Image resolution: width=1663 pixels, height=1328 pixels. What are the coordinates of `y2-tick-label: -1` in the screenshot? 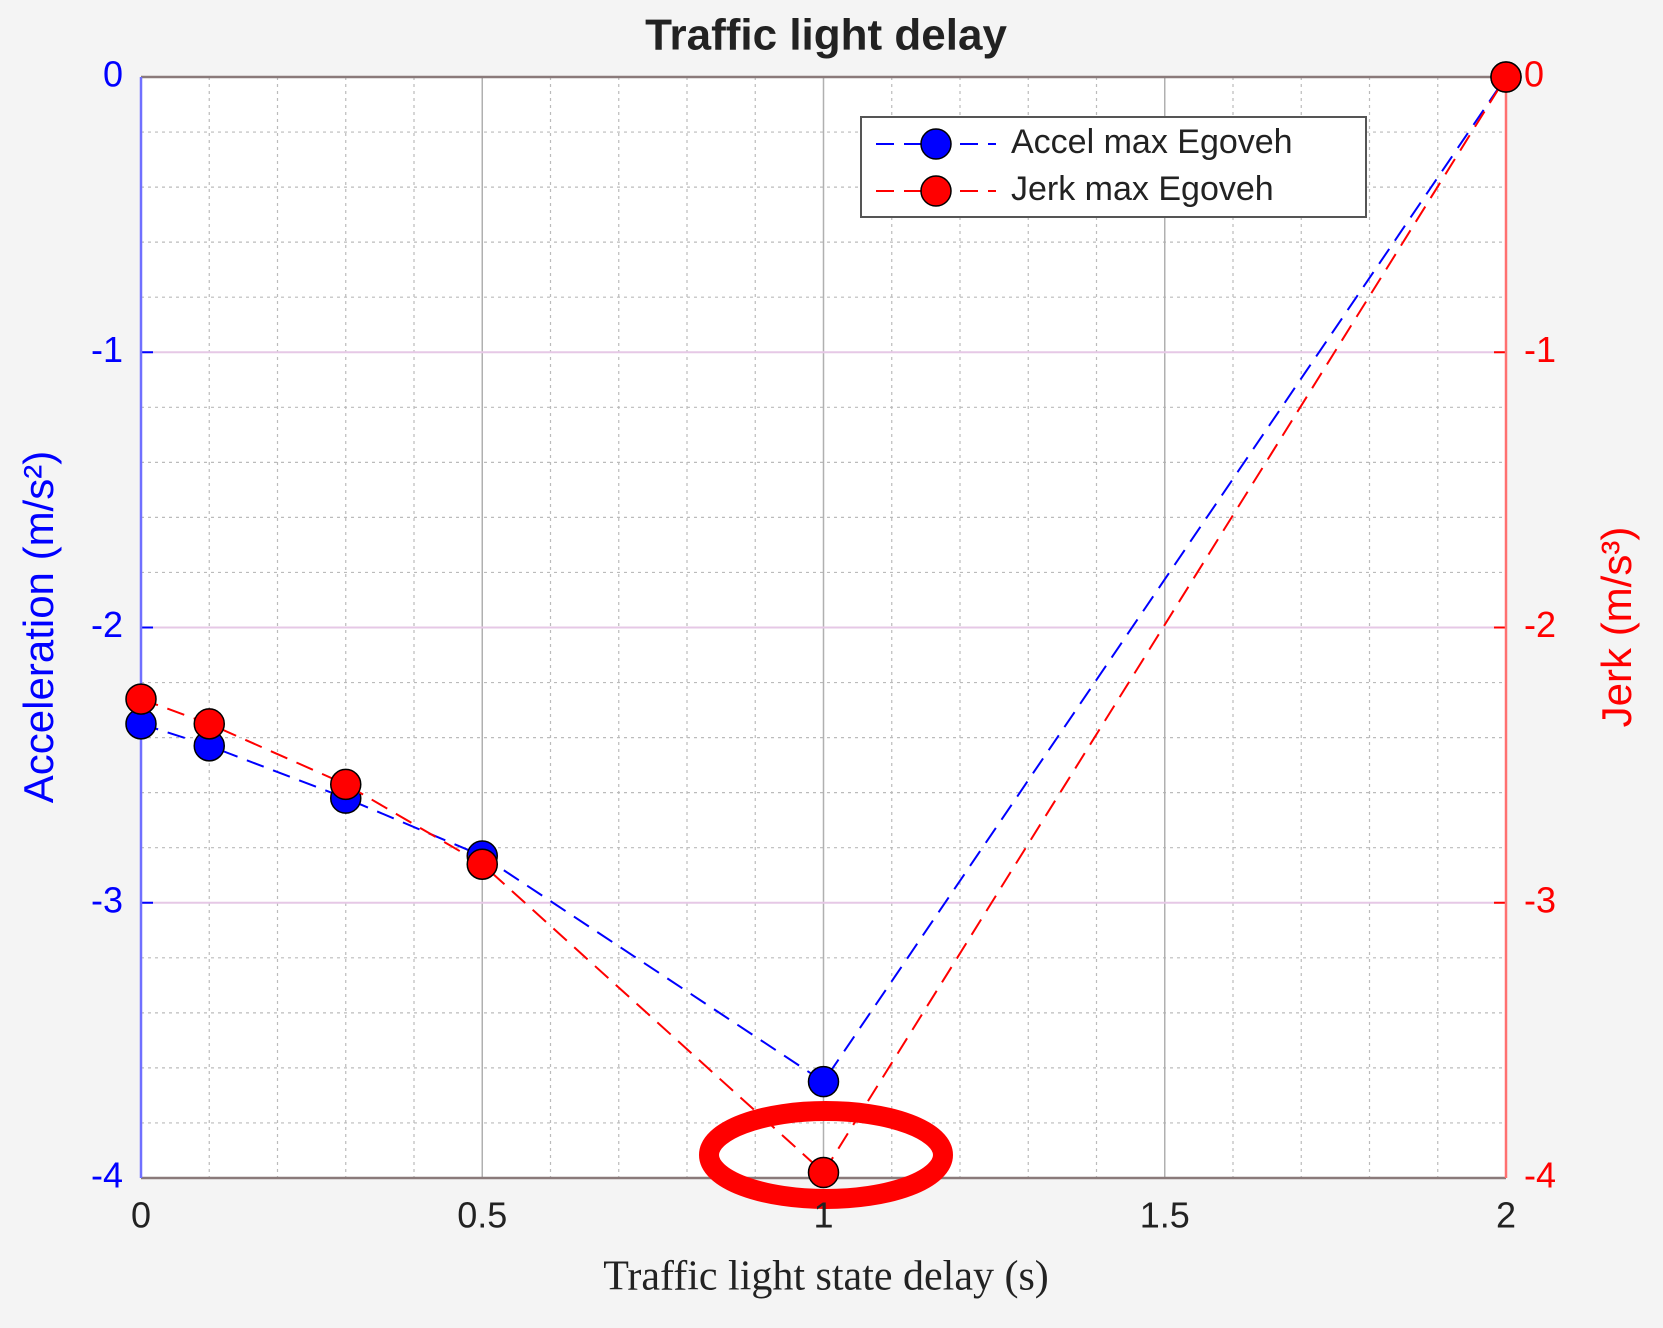 It's located at (1540, 349).